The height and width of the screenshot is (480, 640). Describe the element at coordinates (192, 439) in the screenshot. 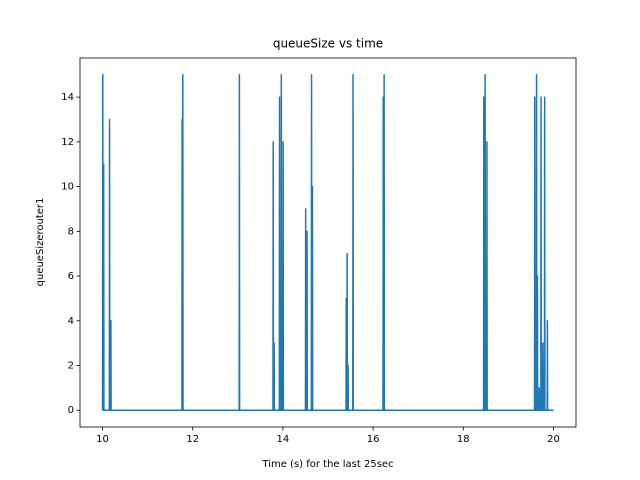

I see `x-tick-label: 12` at that location.